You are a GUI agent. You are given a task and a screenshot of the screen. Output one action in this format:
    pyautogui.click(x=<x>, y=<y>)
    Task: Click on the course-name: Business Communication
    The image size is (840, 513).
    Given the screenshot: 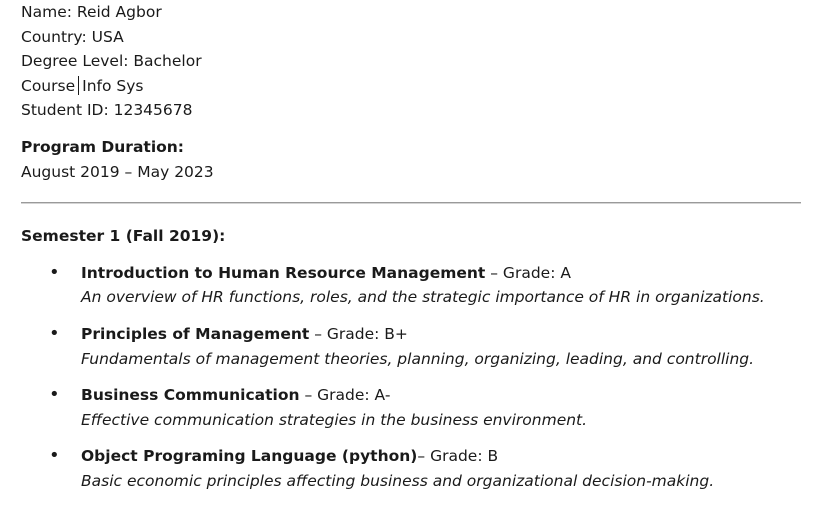 What is the action you would take?
    pyautogui.click(x=190, y=395)
    